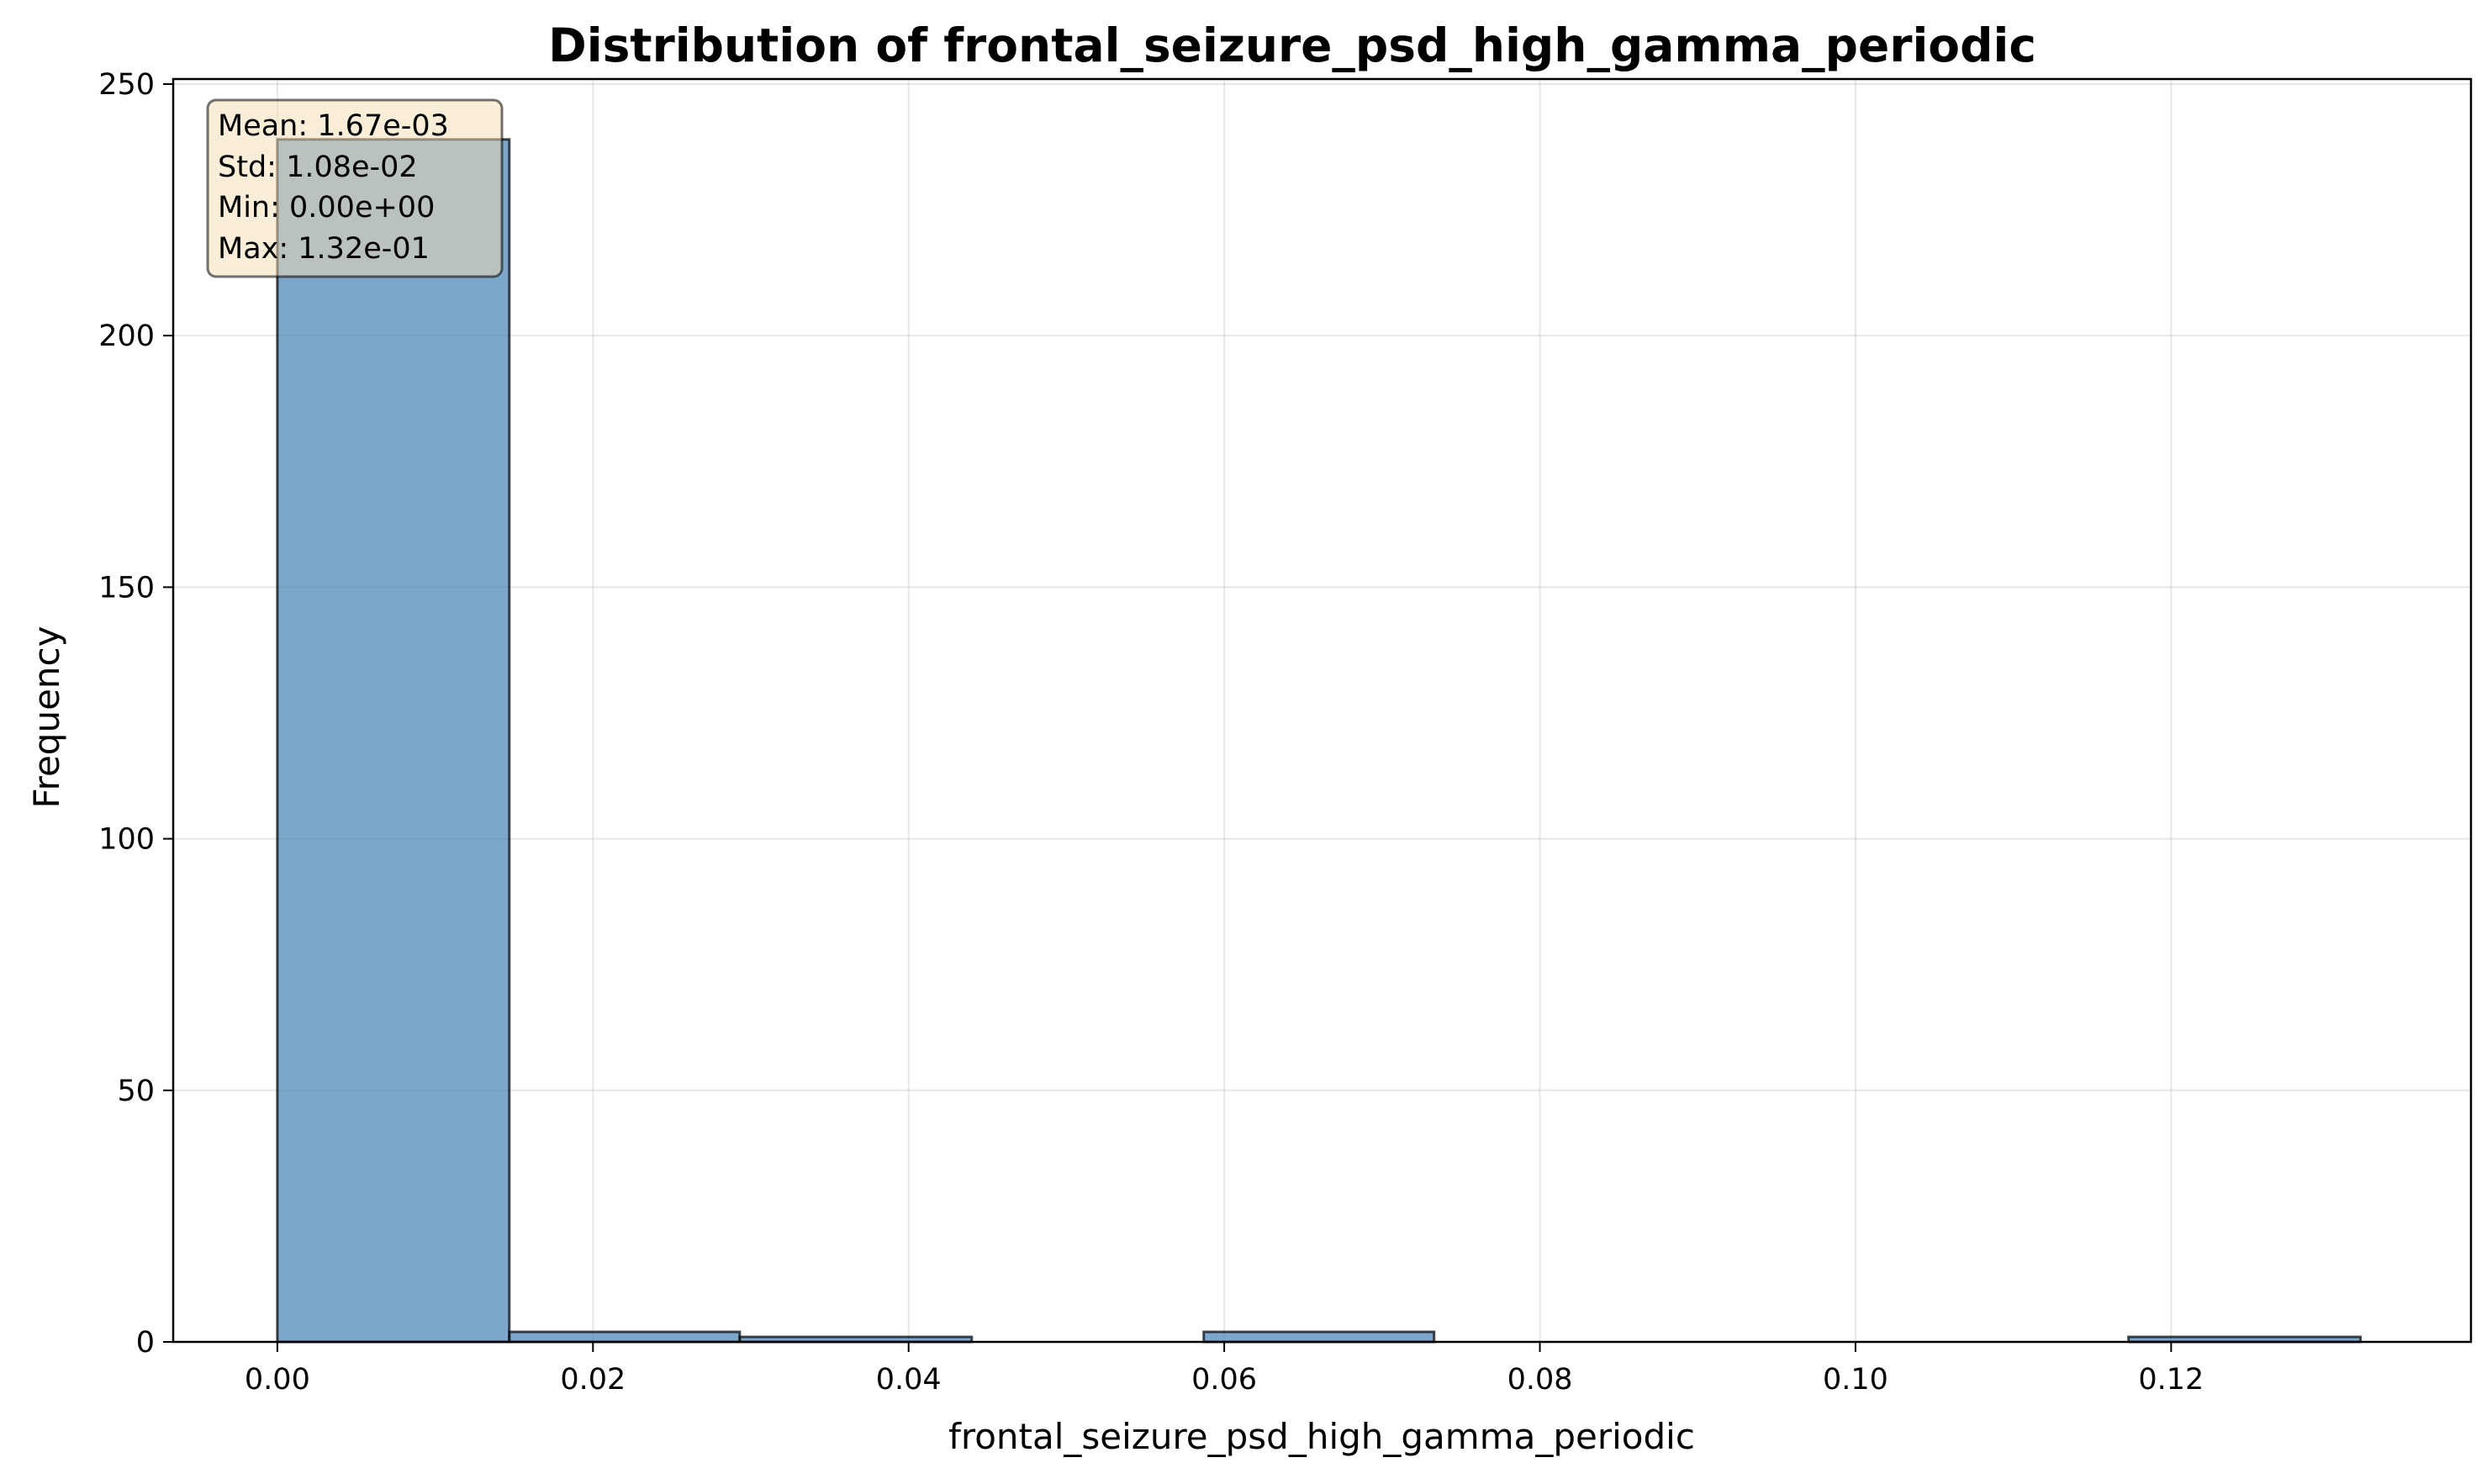  Describe the element at coordinates (318, 167) in the screenshot. I see `stats-std: Std: 1.08e-02` at that location.